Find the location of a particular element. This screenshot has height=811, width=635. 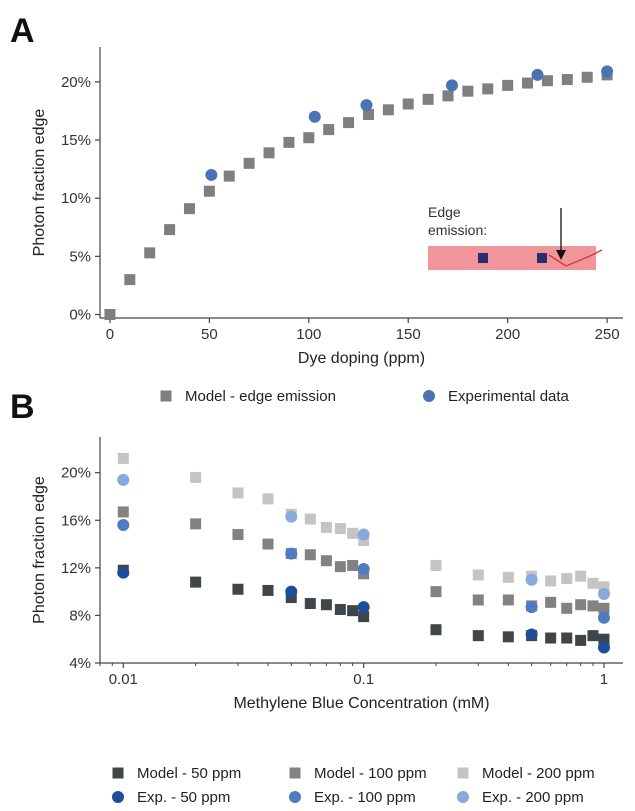

y-tick-label: 4% is located at coordinates (80, 663).